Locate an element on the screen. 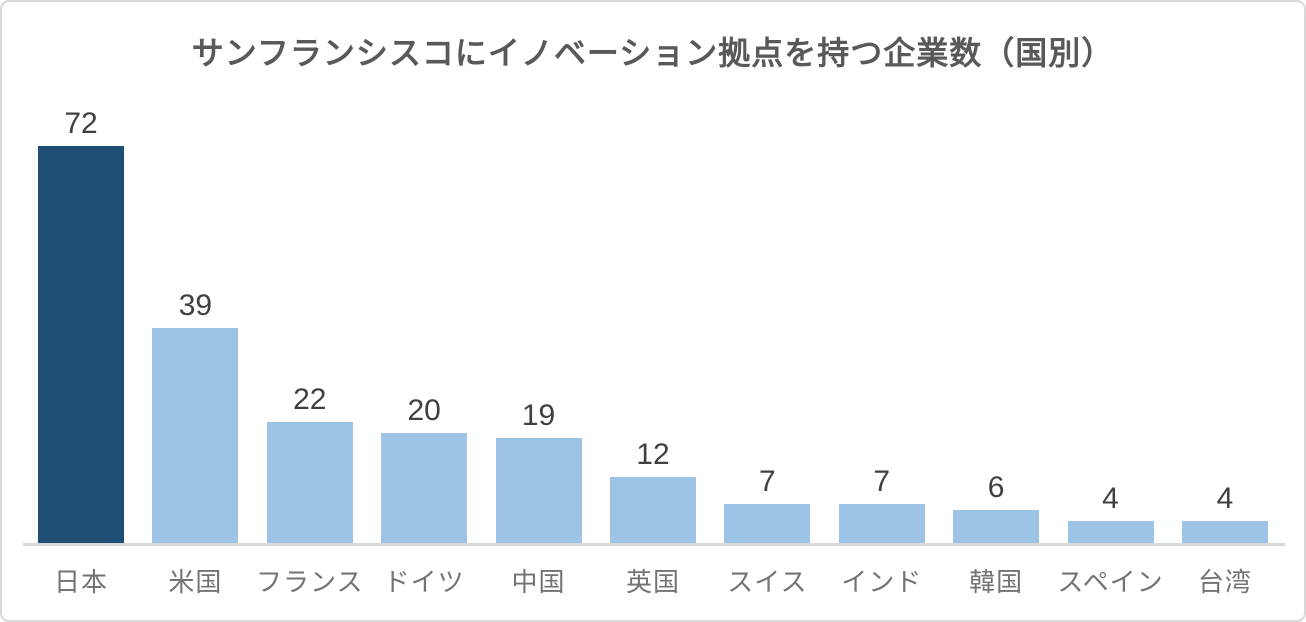  chart-title: サンフランシスコにイノベーション拠点を持つ企業数（国別） is located at coordinates (653, 53).